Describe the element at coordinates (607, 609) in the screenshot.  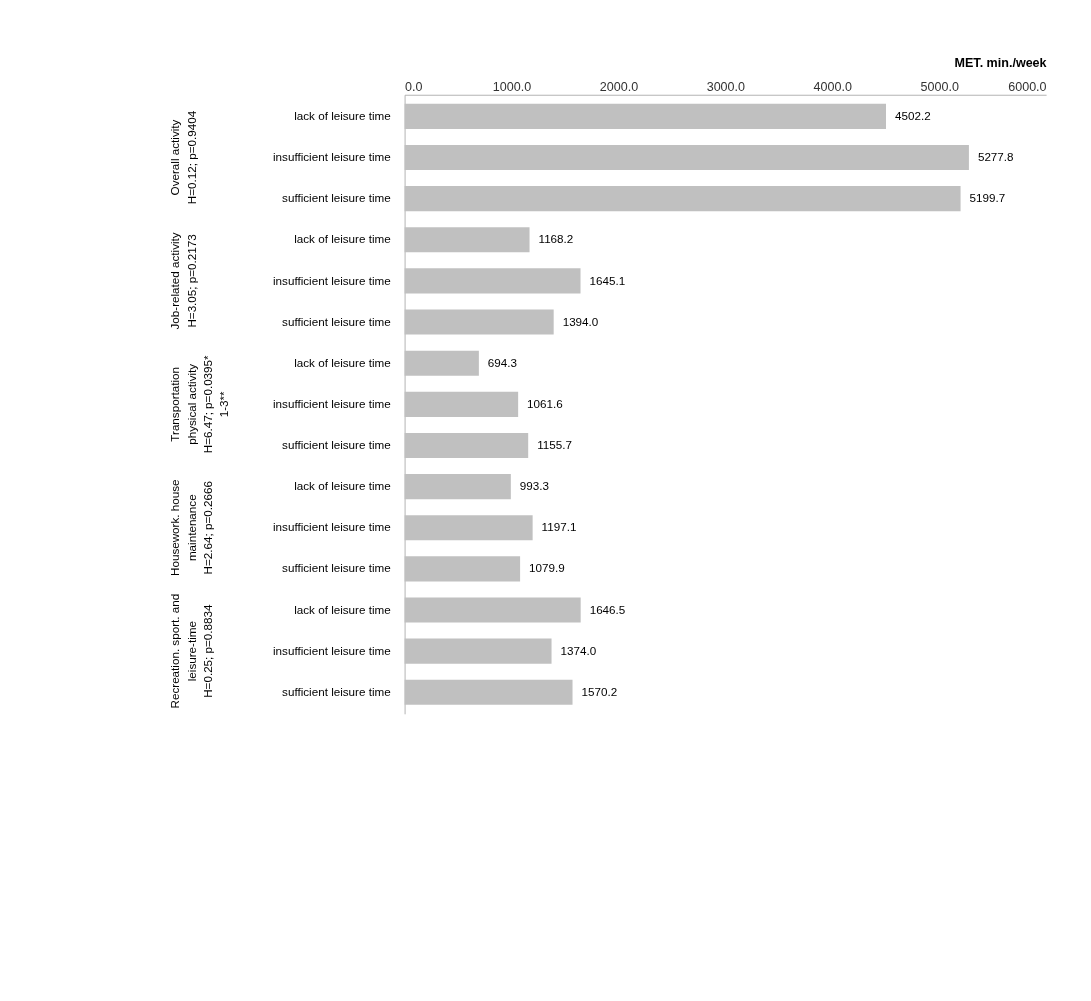
I see `data-label: 1646.5` at that location.